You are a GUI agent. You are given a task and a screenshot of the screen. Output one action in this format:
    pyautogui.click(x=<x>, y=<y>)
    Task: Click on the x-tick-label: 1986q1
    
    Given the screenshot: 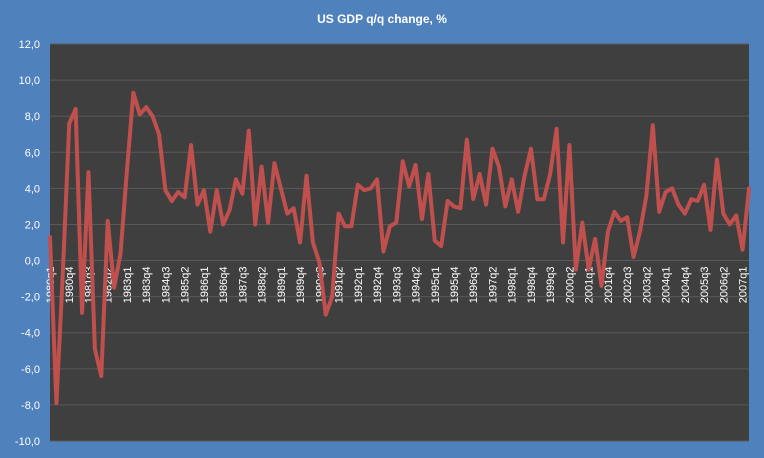 What is the action you would take?
    pyautogui.click(x=205, y=285)
    